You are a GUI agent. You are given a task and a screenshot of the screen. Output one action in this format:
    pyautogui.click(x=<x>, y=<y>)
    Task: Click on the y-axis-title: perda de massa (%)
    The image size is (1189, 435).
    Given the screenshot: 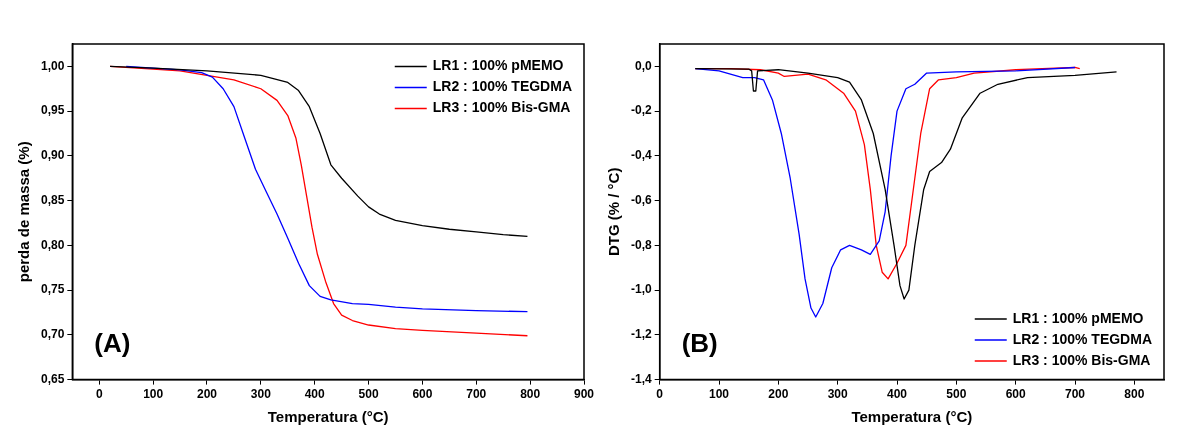 What is the action you would take?
    pyautogui.click(x=24, y=212)
    